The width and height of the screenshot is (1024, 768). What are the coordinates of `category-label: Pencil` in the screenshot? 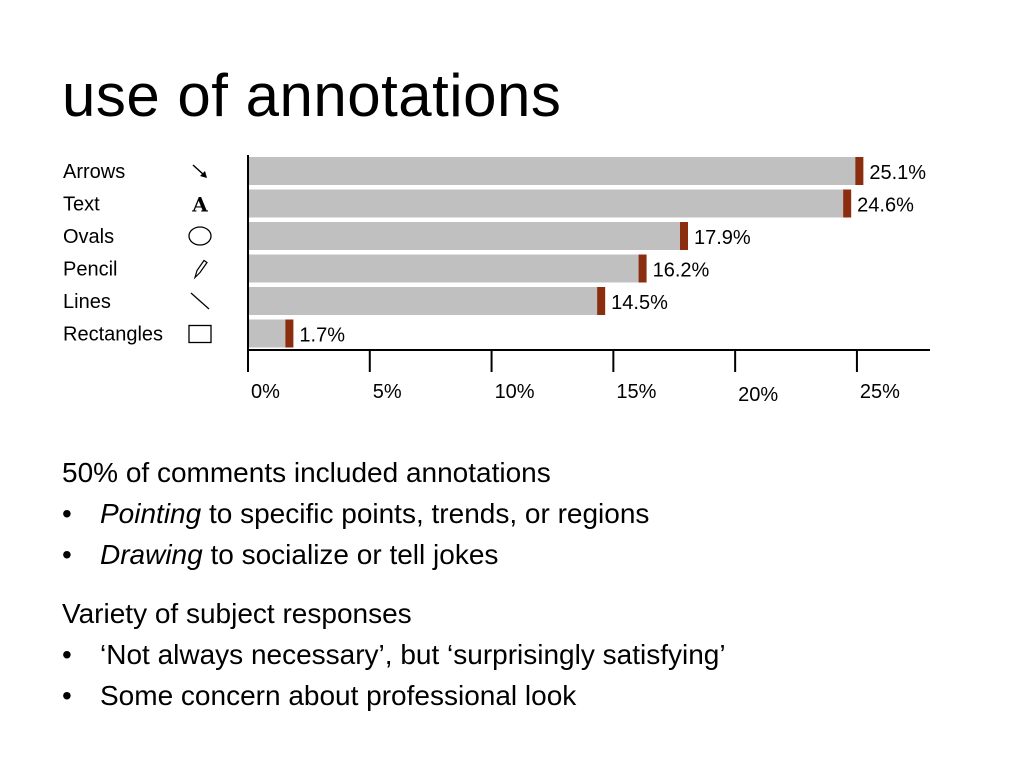 It's located at (90, 270).